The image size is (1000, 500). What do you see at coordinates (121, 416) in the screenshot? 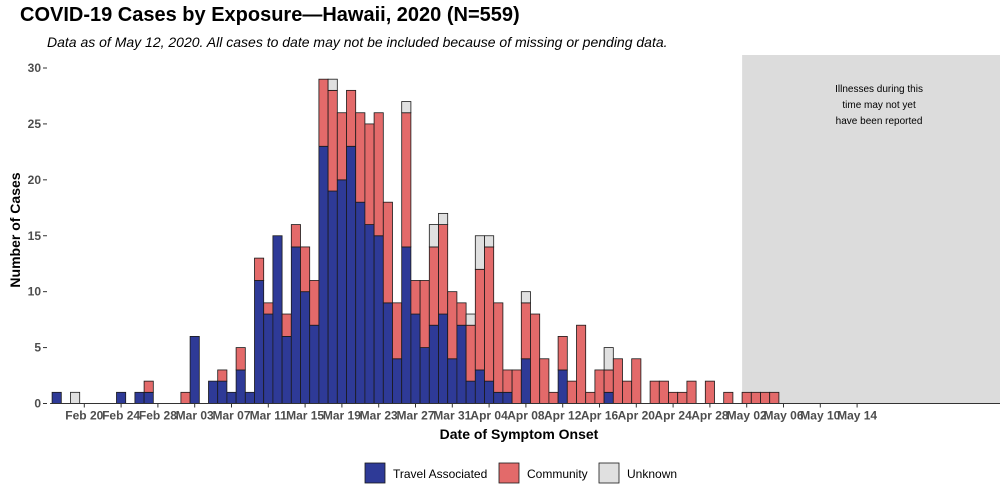
I see `x-tick-label: Feb 24` at bounding box center [121, 416].